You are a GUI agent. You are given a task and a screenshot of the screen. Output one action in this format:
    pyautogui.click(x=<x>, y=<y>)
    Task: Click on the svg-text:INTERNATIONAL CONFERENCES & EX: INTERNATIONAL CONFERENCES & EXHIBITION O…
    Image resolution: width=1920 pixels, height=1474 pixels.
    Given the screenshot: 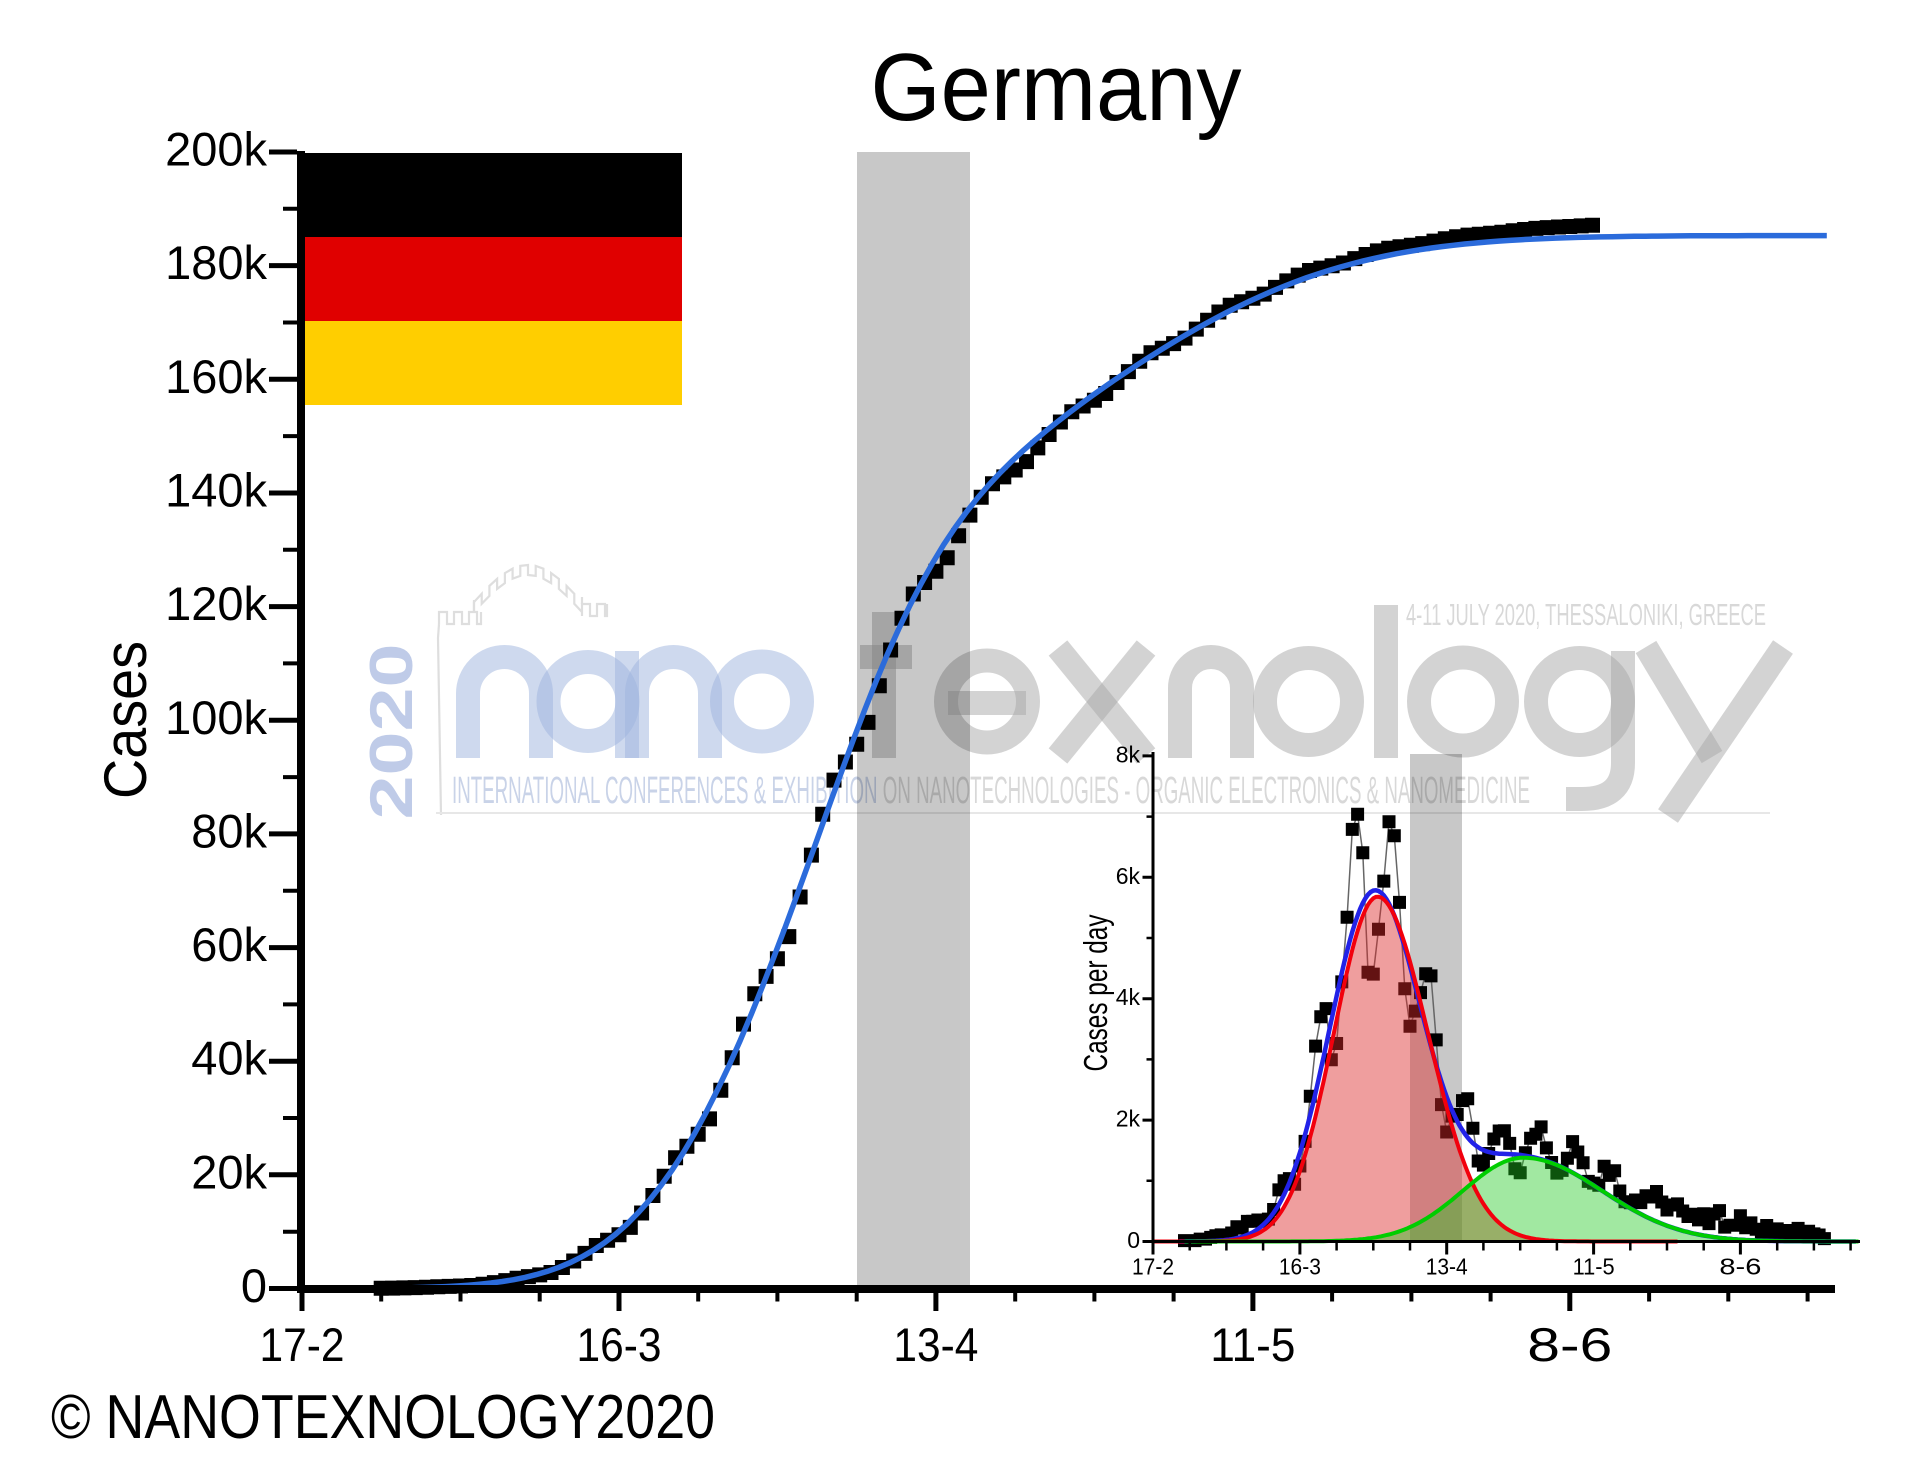 What is the action you would take?
    pyautogui.click(x=991, y=791)
    